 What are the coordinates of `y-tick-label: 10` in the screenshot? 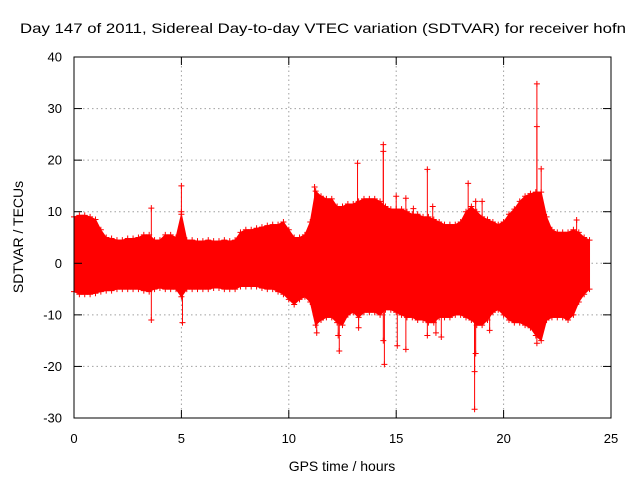 It's located at (55, 211).